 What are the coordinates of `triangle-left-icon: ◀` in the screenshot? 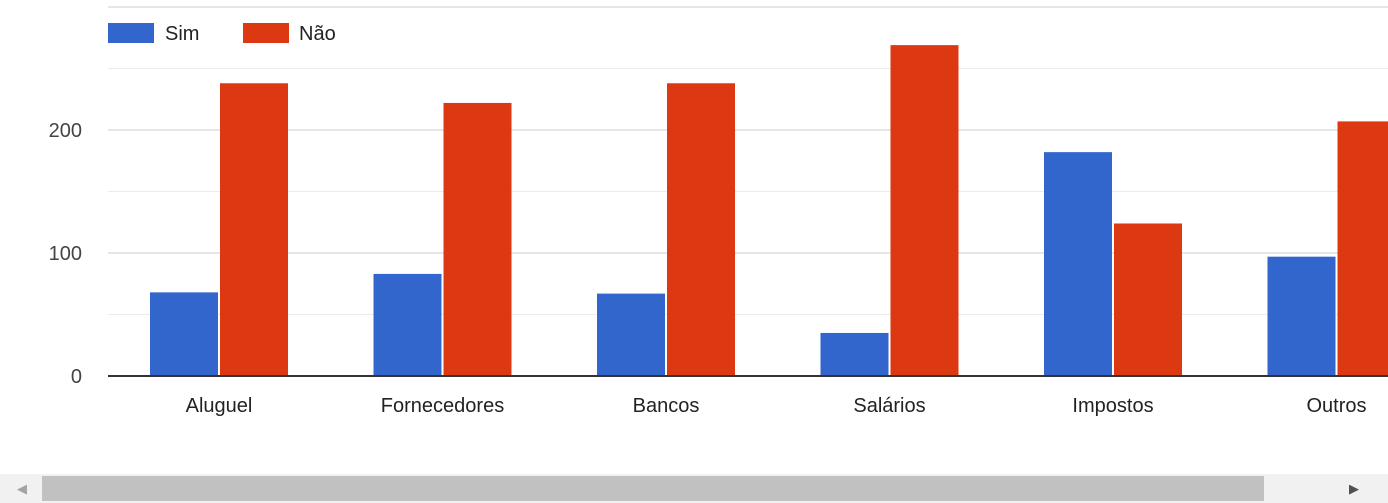 It's located at (22, 488).